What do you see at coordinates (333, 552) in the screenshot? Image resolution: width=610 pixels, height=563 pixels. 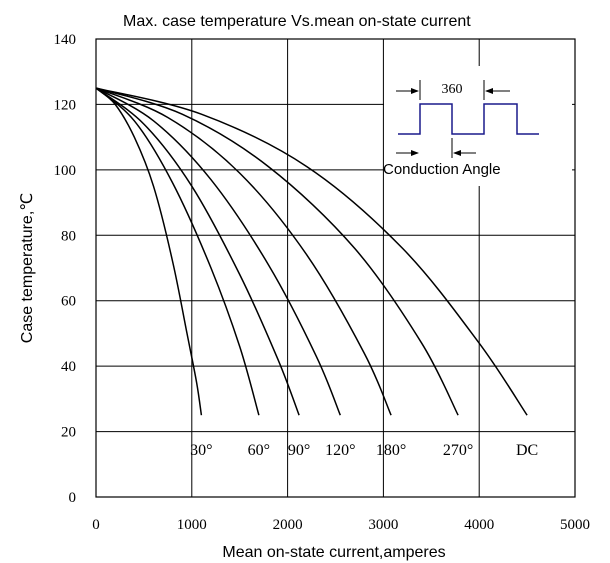 I see `x-axis-label: Mean on-state current,amperes` at bounding box center [333, 552].